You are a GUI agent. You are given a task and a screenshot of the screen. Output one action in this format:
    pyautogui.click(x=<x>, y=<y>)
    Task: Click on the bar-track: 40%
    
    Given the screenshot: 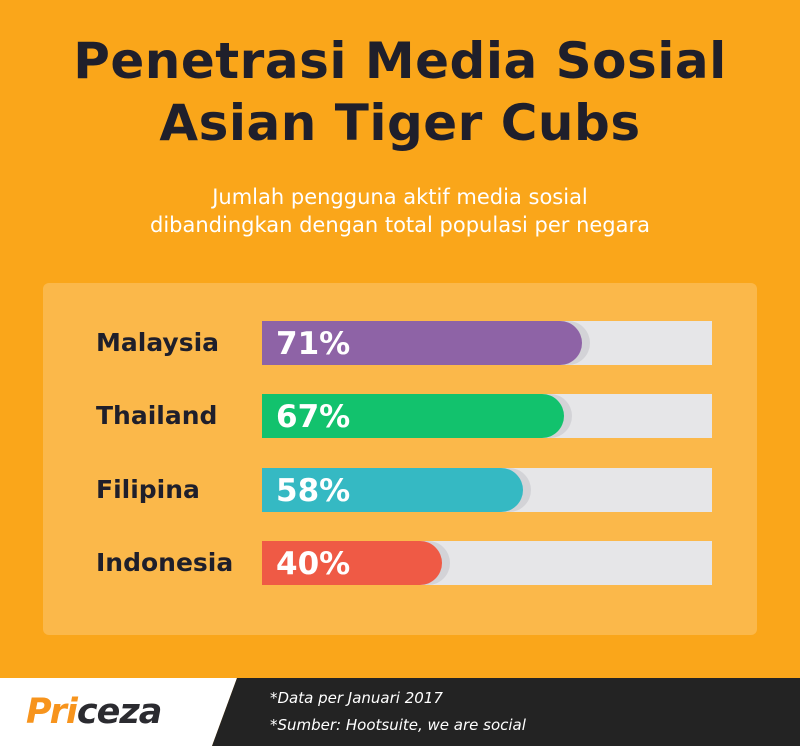 What is the action you would take?
    pyautogui.click(x=487, y=563)
    